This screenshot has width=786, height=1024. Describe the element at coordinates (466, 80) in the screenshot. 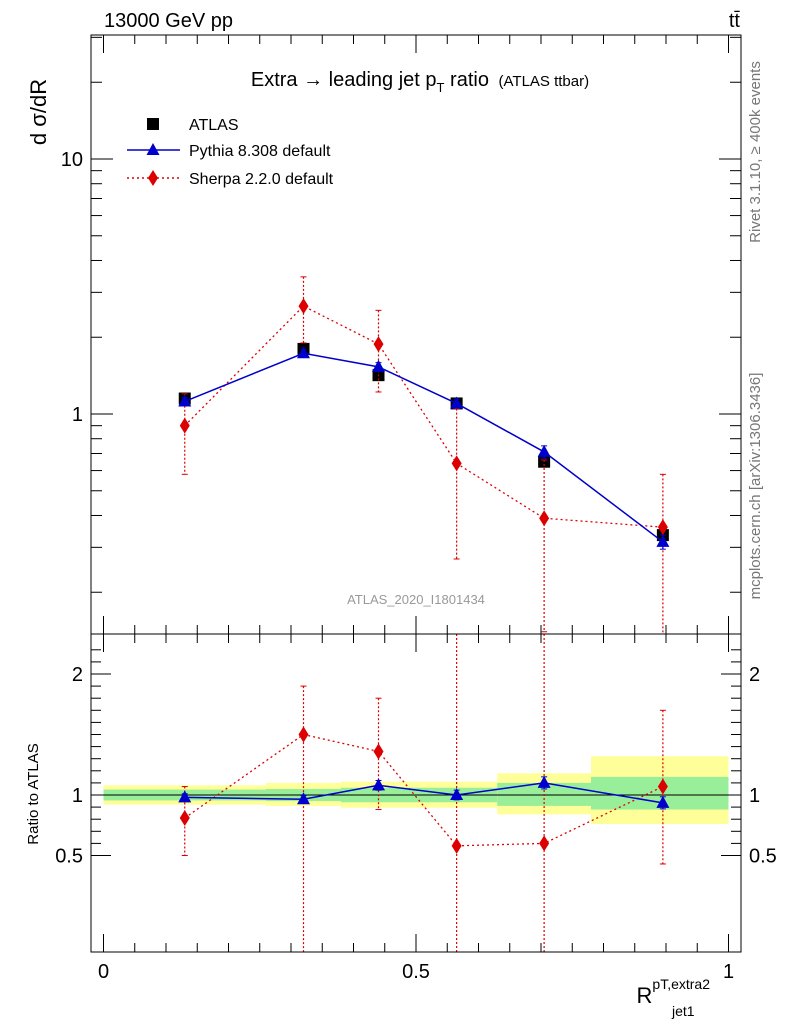

I see `chart-title-tail: ratio` at that location.